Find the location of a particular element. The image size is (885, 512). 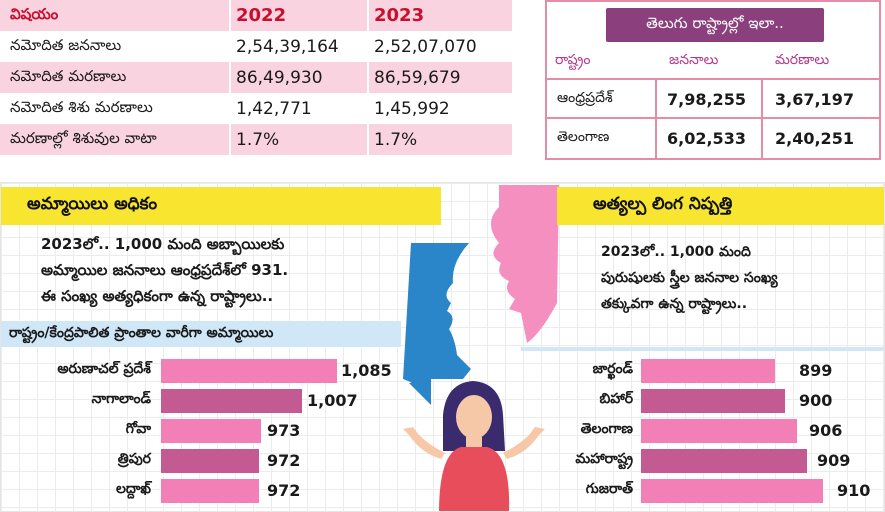

bar-label: మహారాష్ట్ర is located at coordinates (604, 459).